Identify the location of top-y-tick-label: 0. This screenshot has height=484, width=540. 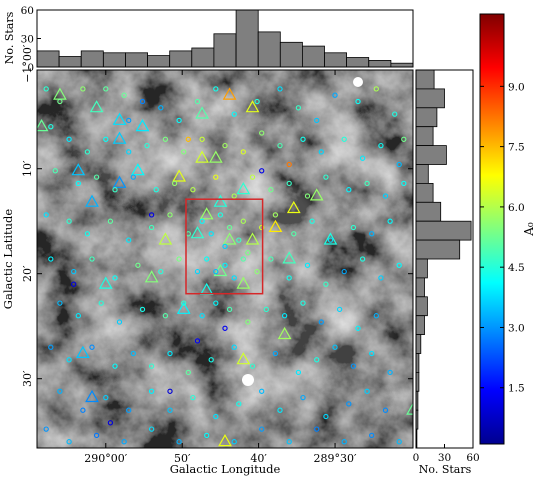
(30, 68).